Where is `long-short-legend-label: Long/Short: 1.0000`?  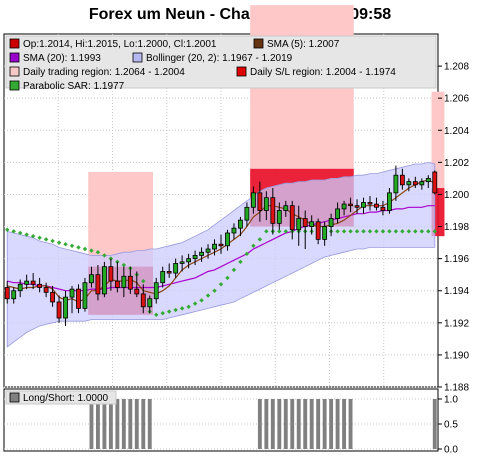
long-short-legend-label: Long/Short: 1.0000 is located at coordinates (66, 398).